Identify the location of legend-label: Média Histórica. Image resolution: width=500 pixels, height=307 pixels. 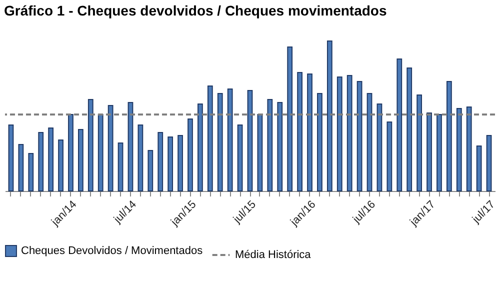
(273, 255).